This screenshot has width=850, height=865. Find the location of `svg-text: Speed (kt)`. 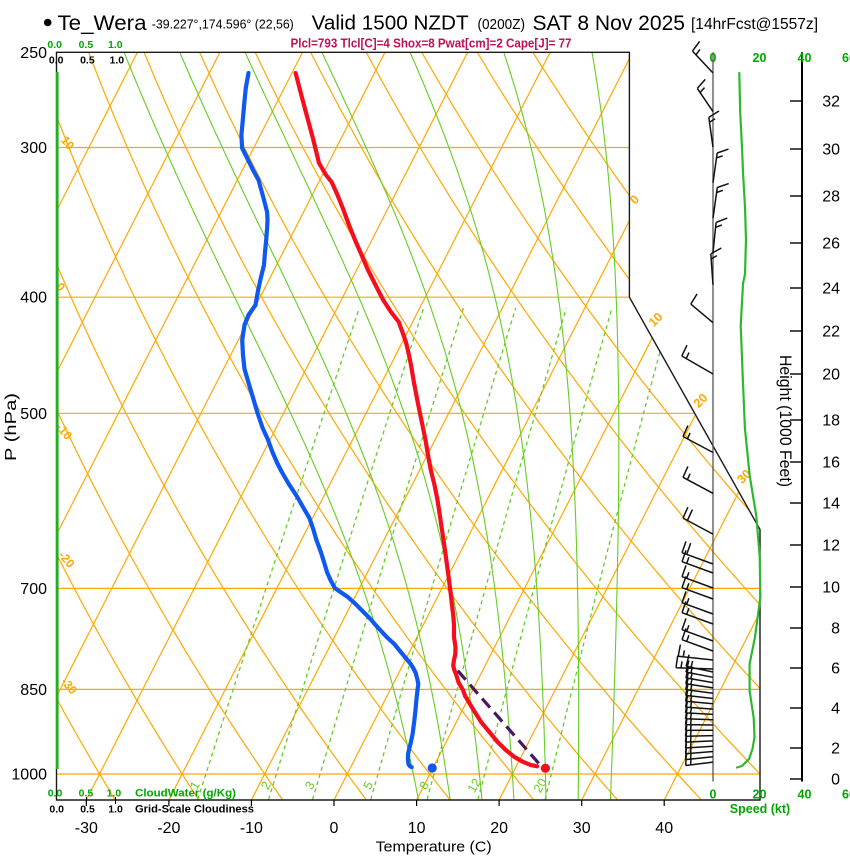

svg-text: Speed (kt) is located at coordinates (760, 809).